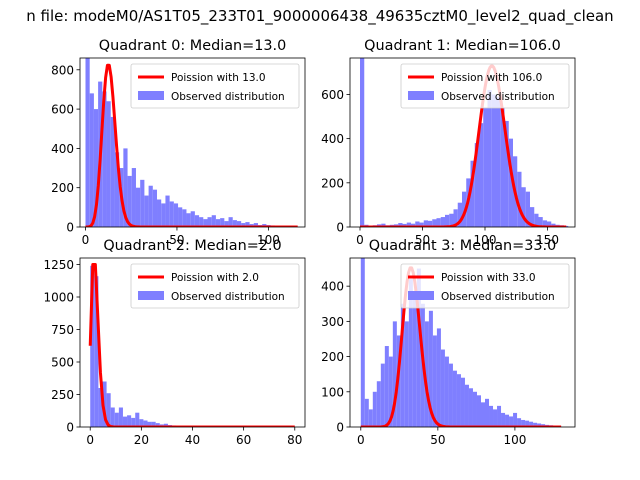 This screenshot has width=640, height=480. What do you see at coordinates (332, 322) in the screenshot?
I see `y-tick-label: 300` at bounding box center [332, 322].